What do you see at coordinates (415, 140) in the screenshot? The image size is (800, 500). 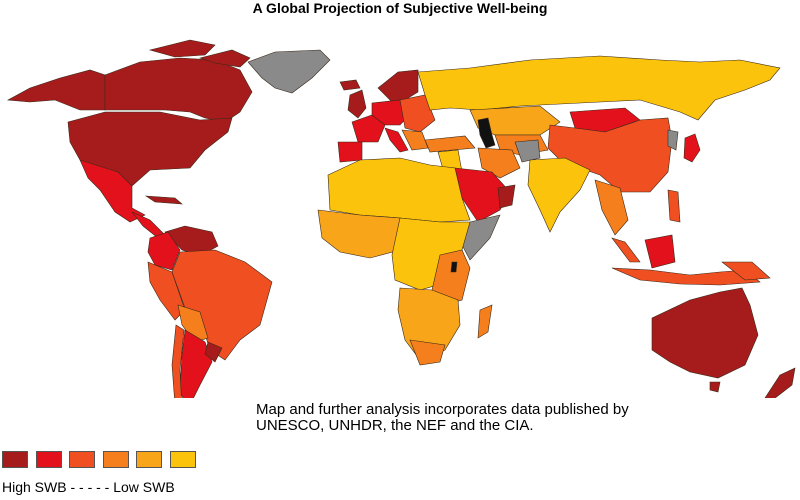 I see `region-balkans` at bounding box center [415, 140].